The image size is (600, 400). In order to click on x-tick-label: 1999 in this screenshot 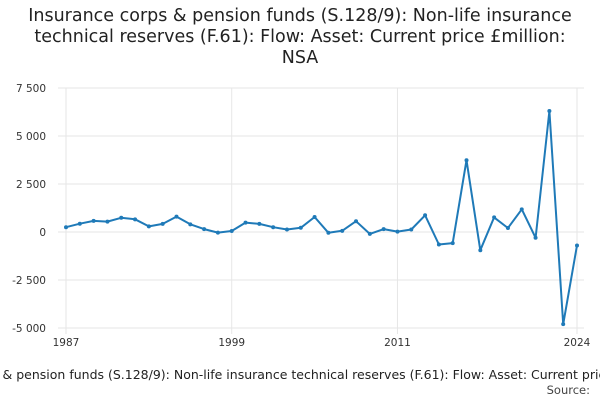, I will do `click(231, 343)`.